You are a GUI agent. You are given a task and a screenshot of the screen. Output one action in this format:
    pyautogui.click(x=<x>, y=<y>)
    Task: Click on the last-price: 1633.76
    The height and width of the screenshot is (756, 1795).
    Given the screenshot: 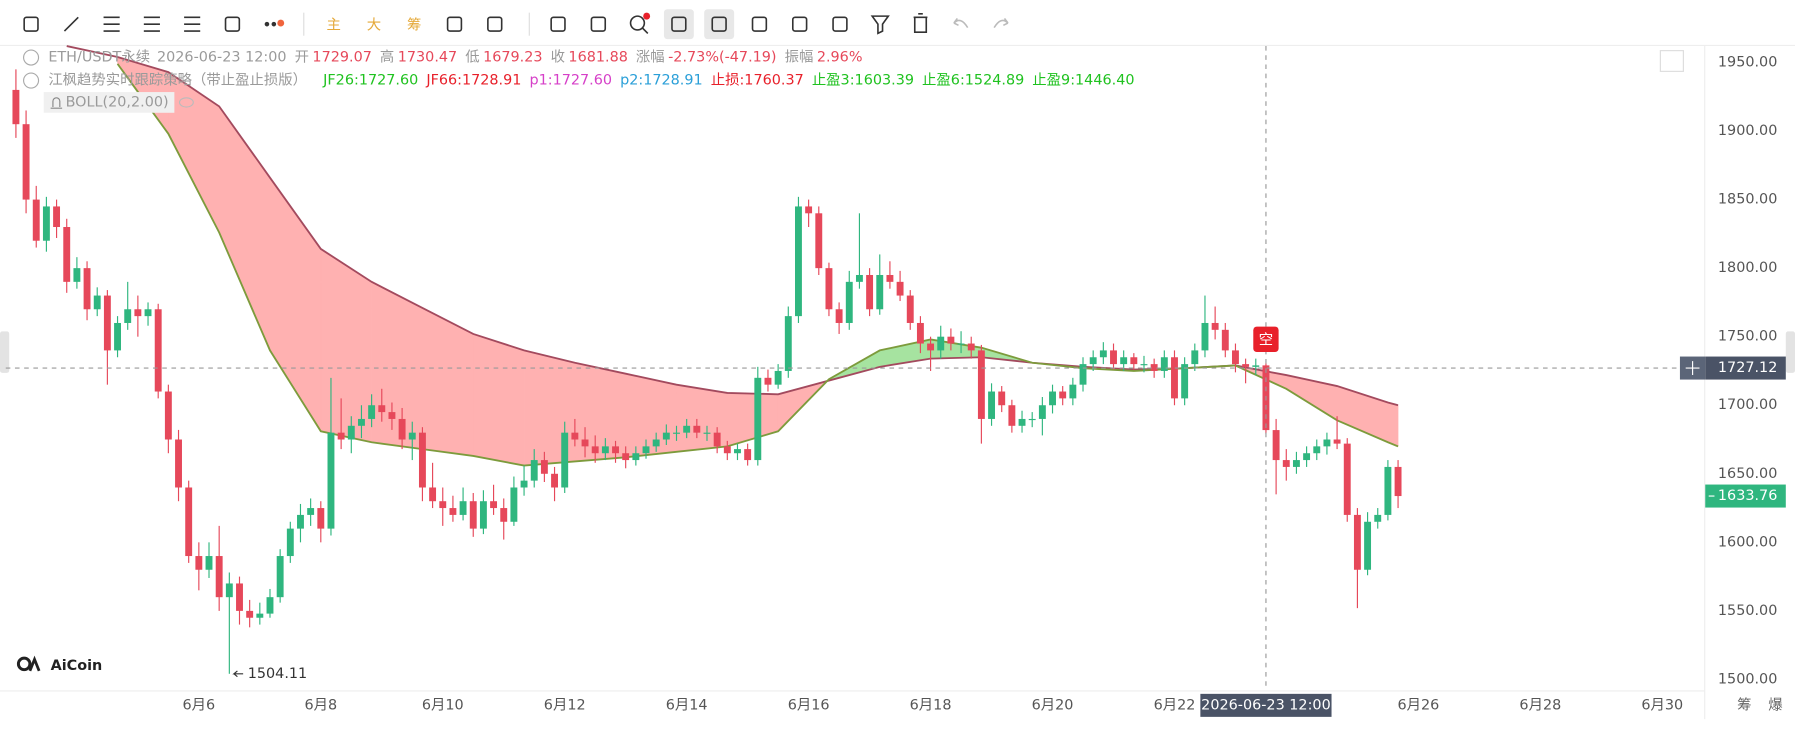 What is the action you would take?
    pyautogui.click(x=1747, y=496)
    